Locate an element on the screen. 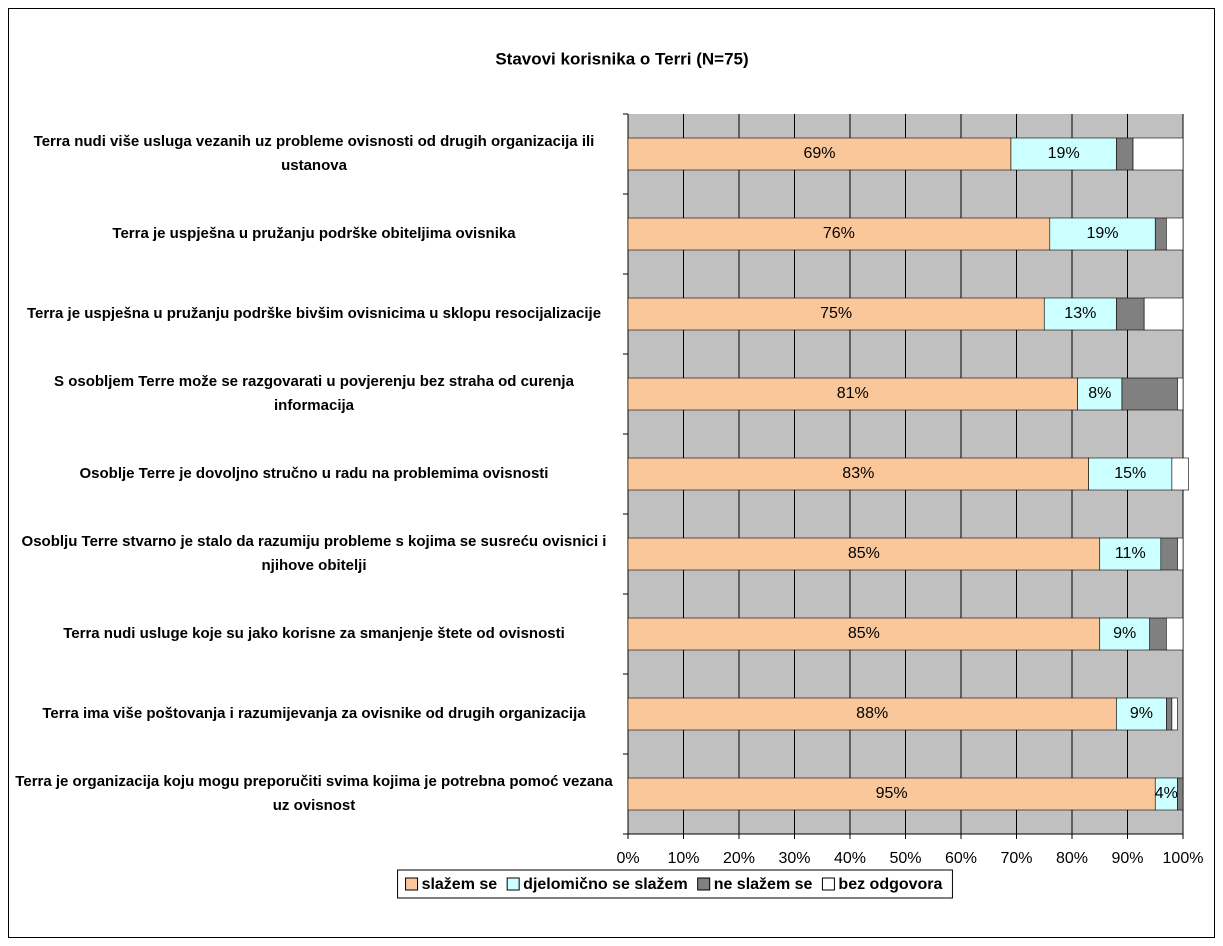  data-label: 4% is located at coordinates (1166, 793).